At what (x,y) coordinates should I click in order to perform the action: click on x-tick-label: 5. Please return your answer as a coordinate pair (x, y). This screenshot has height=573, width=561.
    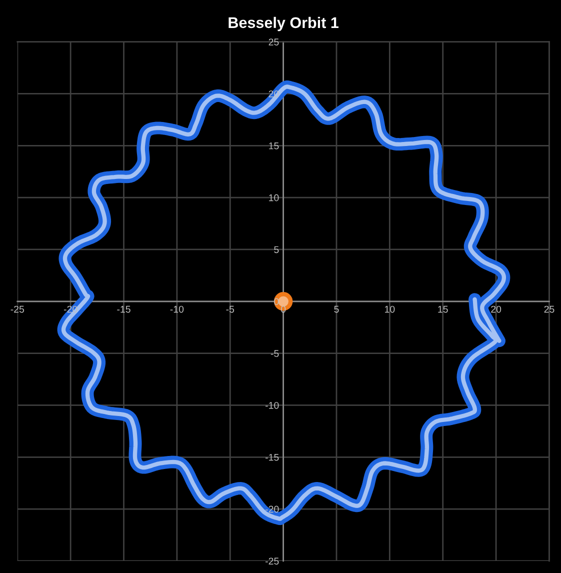
    Looking at the image, I should click on (336, 309).